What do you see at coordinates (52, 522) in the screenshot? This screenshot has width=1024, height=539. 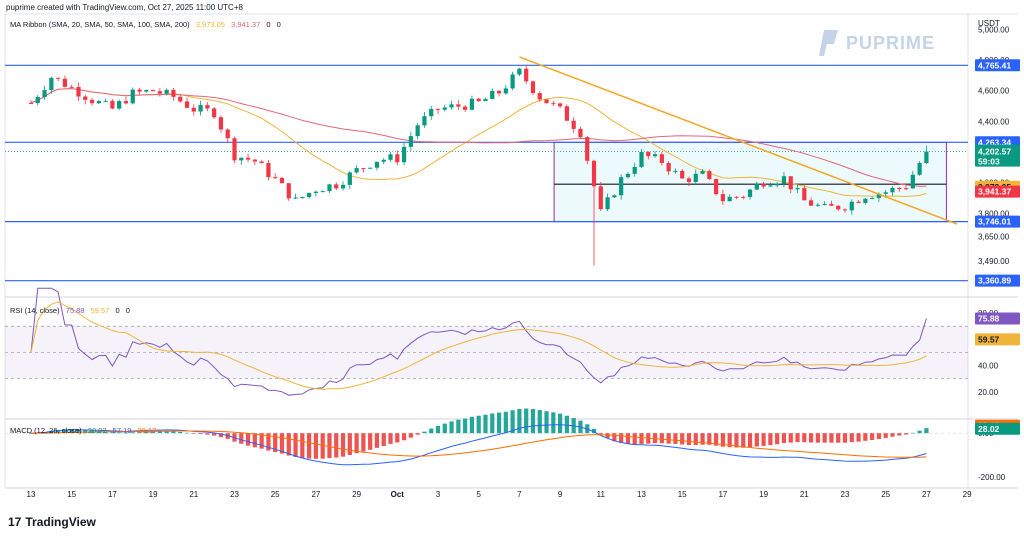 I see `tradingview-brand: 17 TradingView` at bounding box center [52, 522].